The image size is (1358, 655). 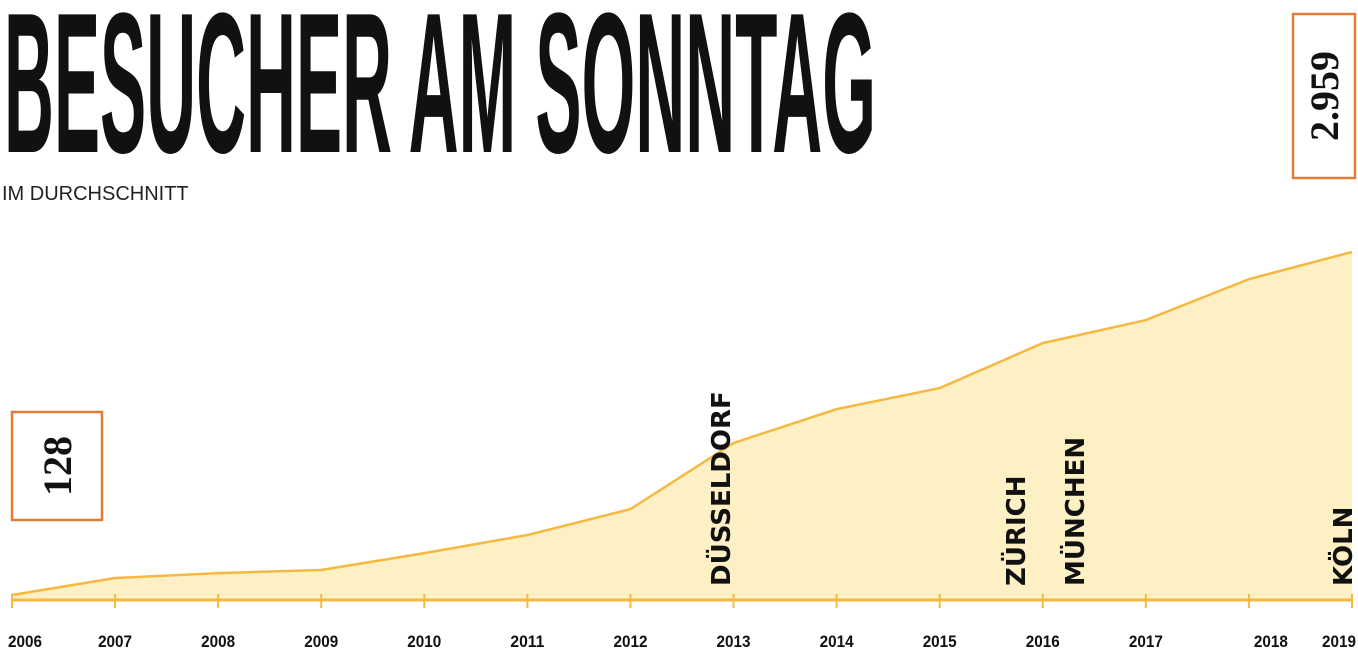 What do you see at coordinates (1342, 546) in the screenshot?
I see `city-label: KÖLN` at bounding box center [1342, 546].